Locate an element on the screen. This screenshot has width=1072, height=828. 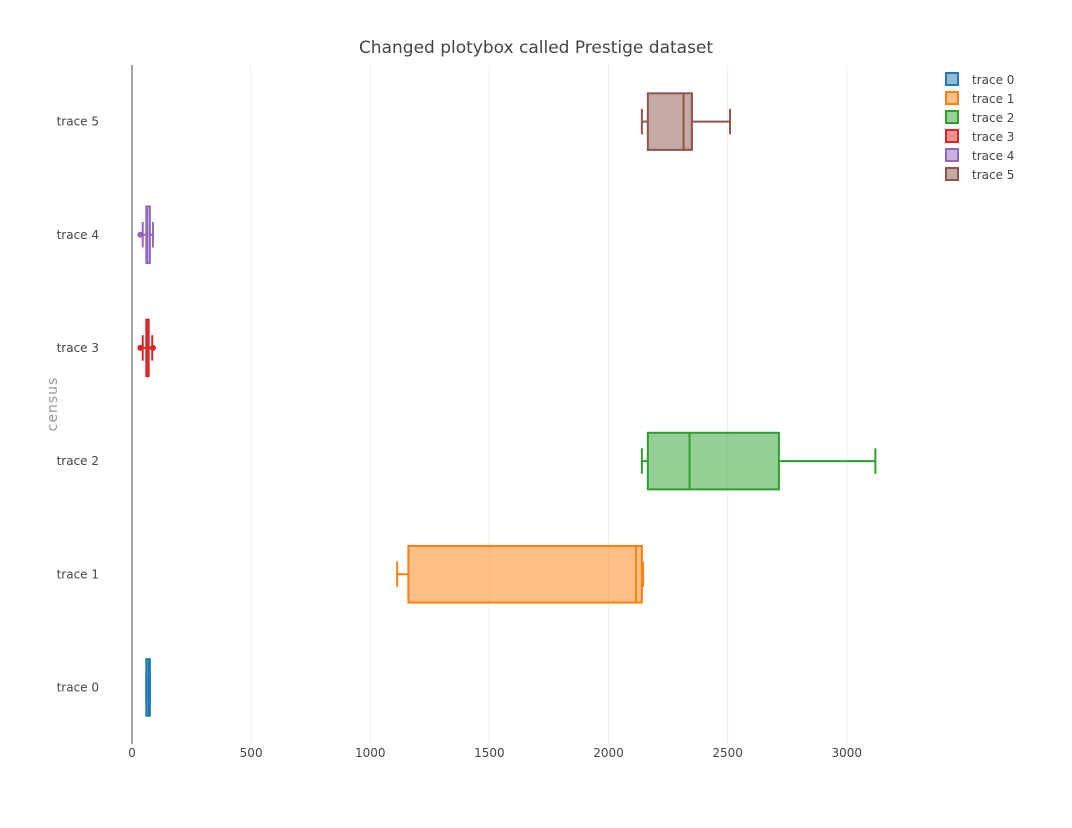
legend-item-trace-1: trace 1 is located at coordinates (979, 98).